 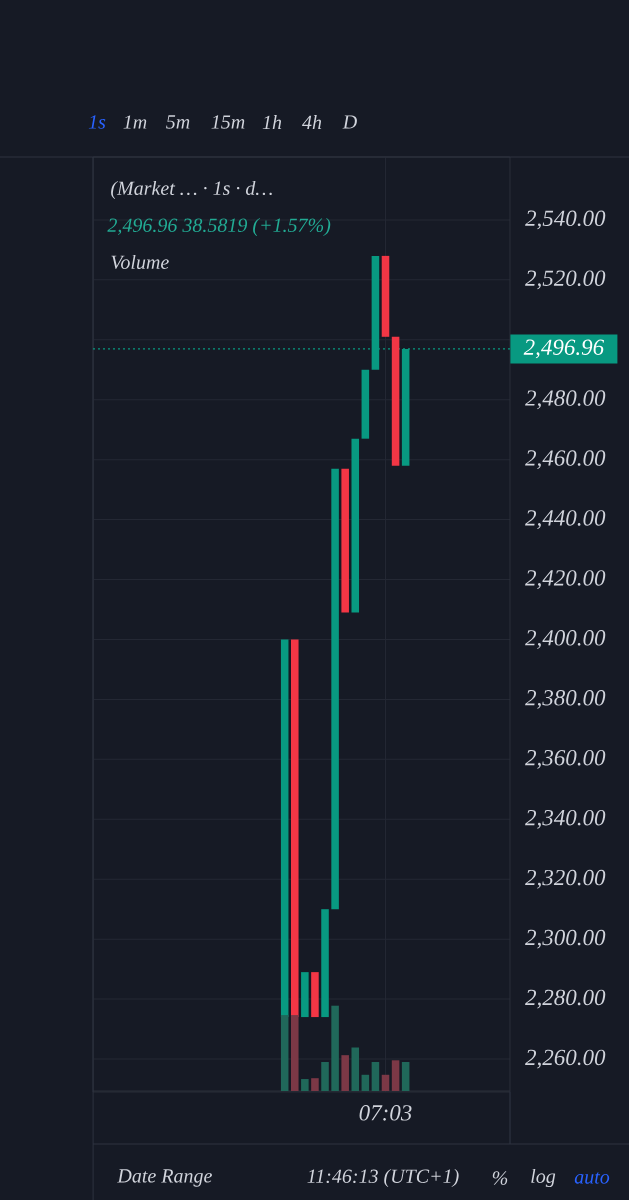 What do you see at coordinates (349, 122) in the screenshot?
I see `text: D` at bounding box center [349, 122].